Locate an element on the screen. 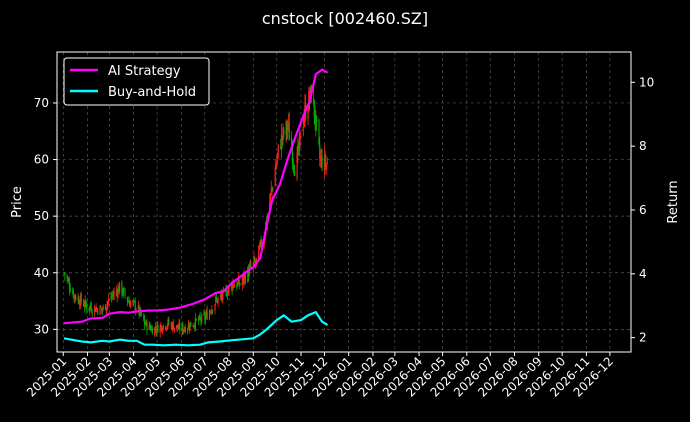 The height and width of the screenshot is (422, 690). left-axis-ticks: 30 40 50 60 70 is located at coordinates (45, 216).